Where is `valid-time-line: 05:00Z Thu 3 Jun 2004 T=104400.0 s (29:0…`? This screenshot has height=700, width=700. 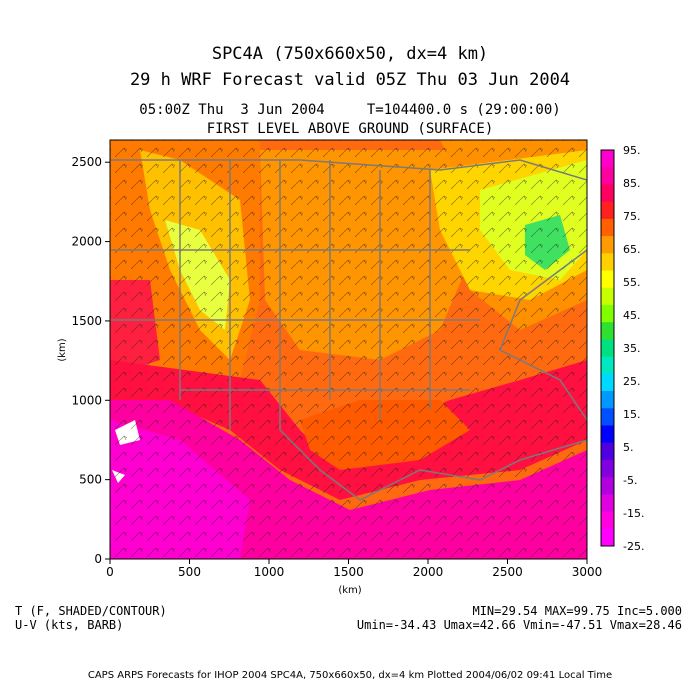 valid-time-line: 05:00Z Thu 3 Jun 2004 T=104400.0 s (29:0… is located at coordinates (350, 110).